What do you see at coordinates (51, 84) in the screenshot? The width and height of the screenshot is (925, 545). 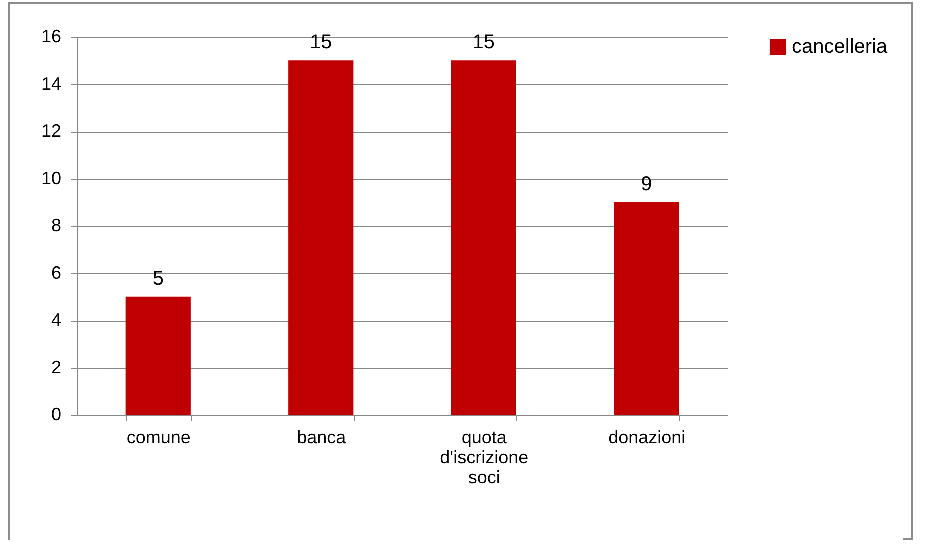 I see `y-tick-label: 14` at bounding box center [51, 84].